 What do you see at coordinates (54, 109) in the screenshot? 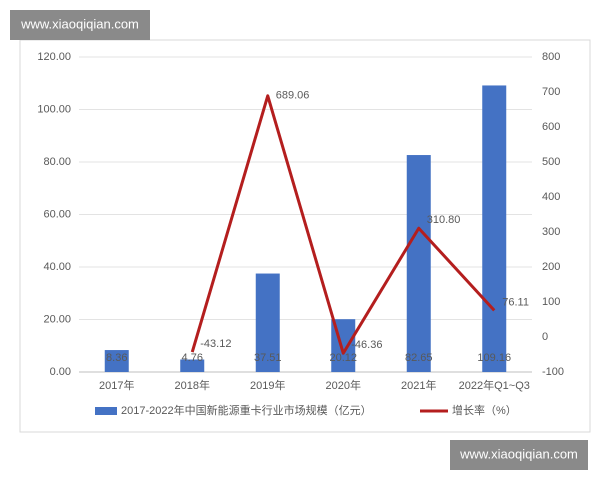
I see `y-tick-label: 100.00` at bounding box center [54, 109].